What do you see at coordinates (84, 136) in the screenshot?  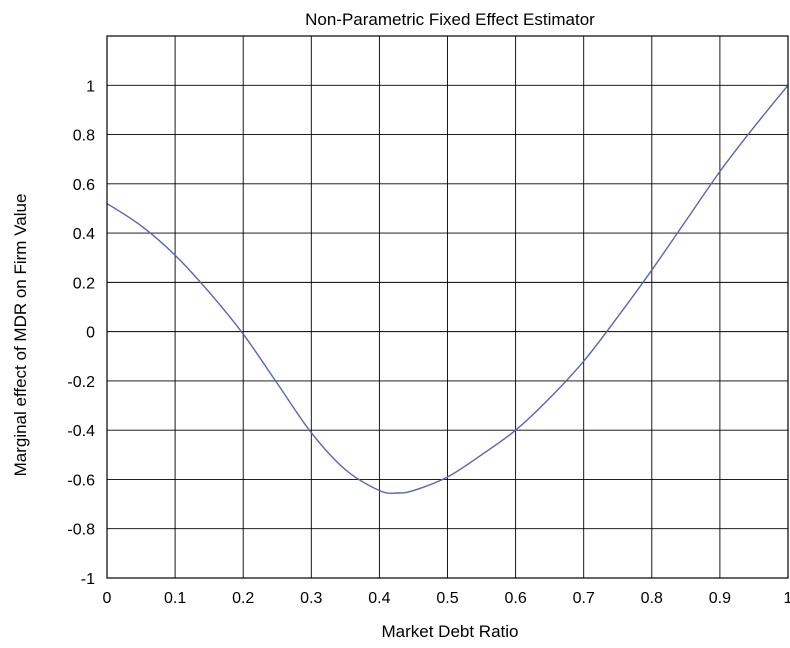 I see `y-tick-label: 0.8` at bounding box center [84, 136].